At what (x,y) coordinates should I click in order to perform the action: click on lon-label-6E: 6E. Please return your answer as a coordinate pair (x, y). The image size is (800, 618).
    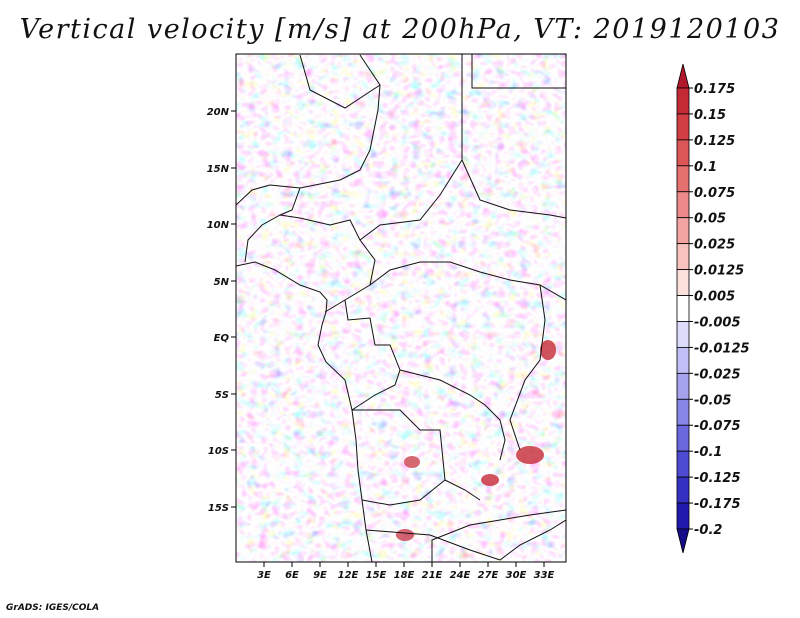
    Looking at the image, I should click on (292, 575).